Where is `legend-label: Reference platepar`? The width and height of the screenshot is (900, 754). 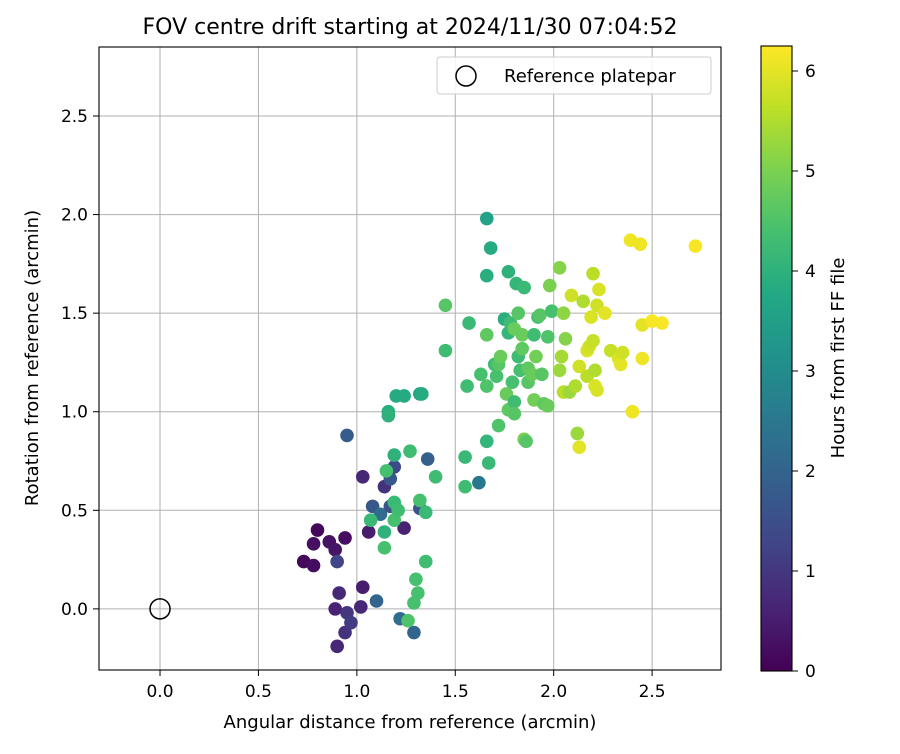 legend-label: Reference platepar is located at coordinates (590, 76).